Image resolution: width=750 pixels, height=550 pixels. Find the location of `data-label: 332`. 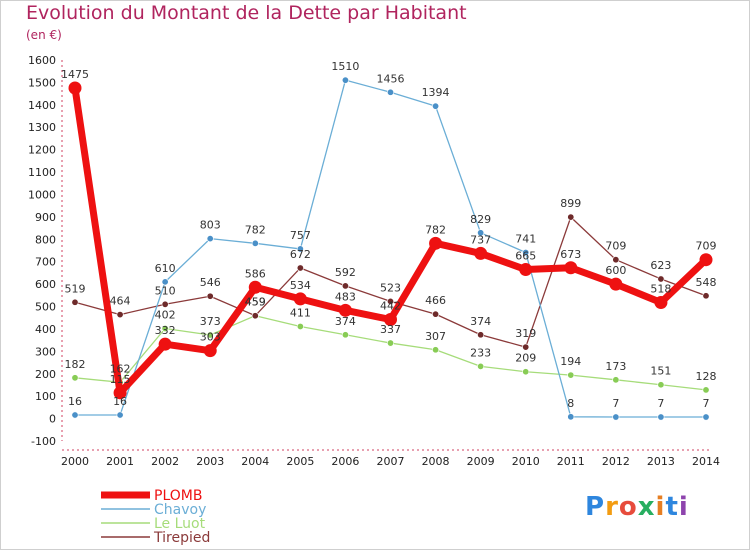

data-label: 332 is located at coordinates (165, 330).